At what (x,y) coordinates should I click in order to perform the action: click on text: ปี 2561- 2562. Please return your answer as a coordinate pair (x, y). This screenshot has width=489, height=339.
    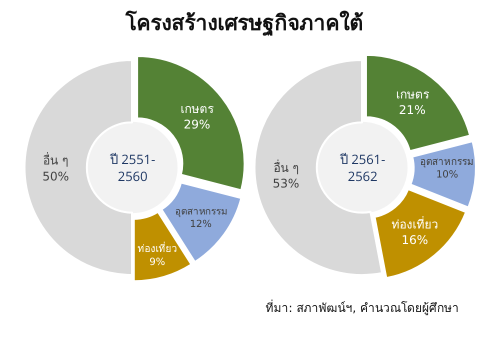
    Looking at the image, I should click on (362, 167).